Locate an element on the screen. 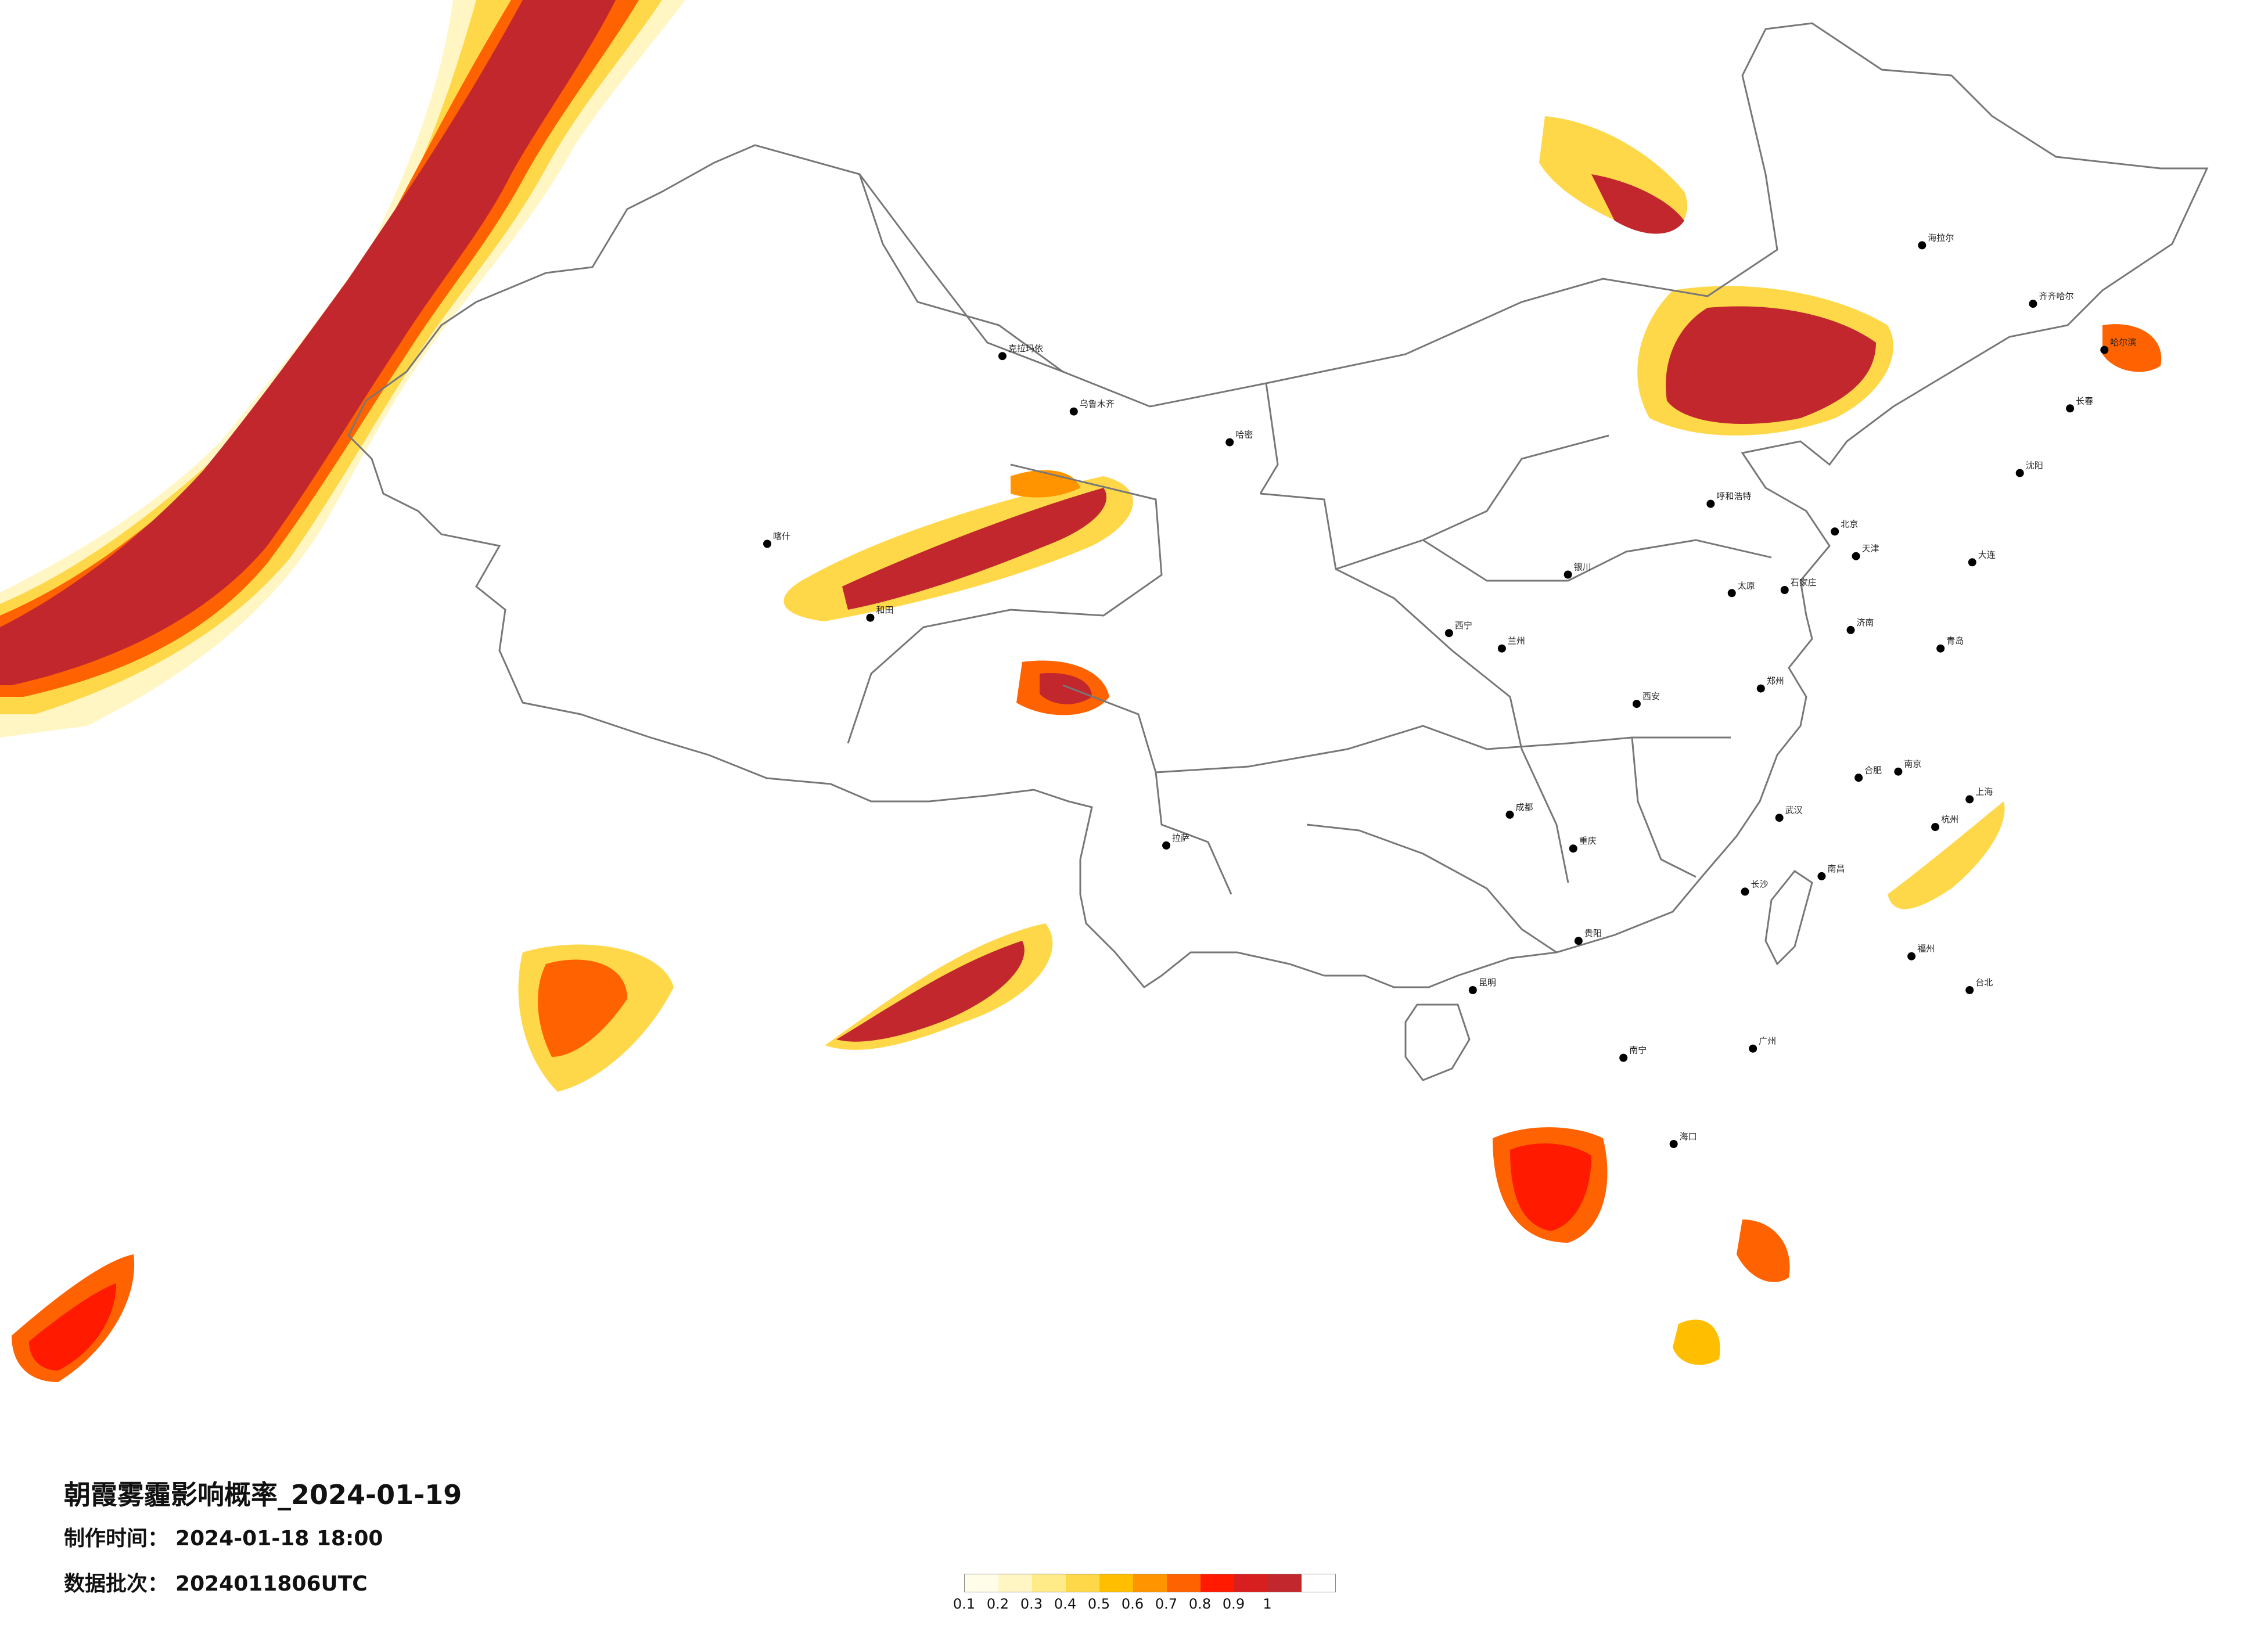 This screenshot has width=2268, height=1626. city-label: 西安 is located at coordinates (1651, 696).